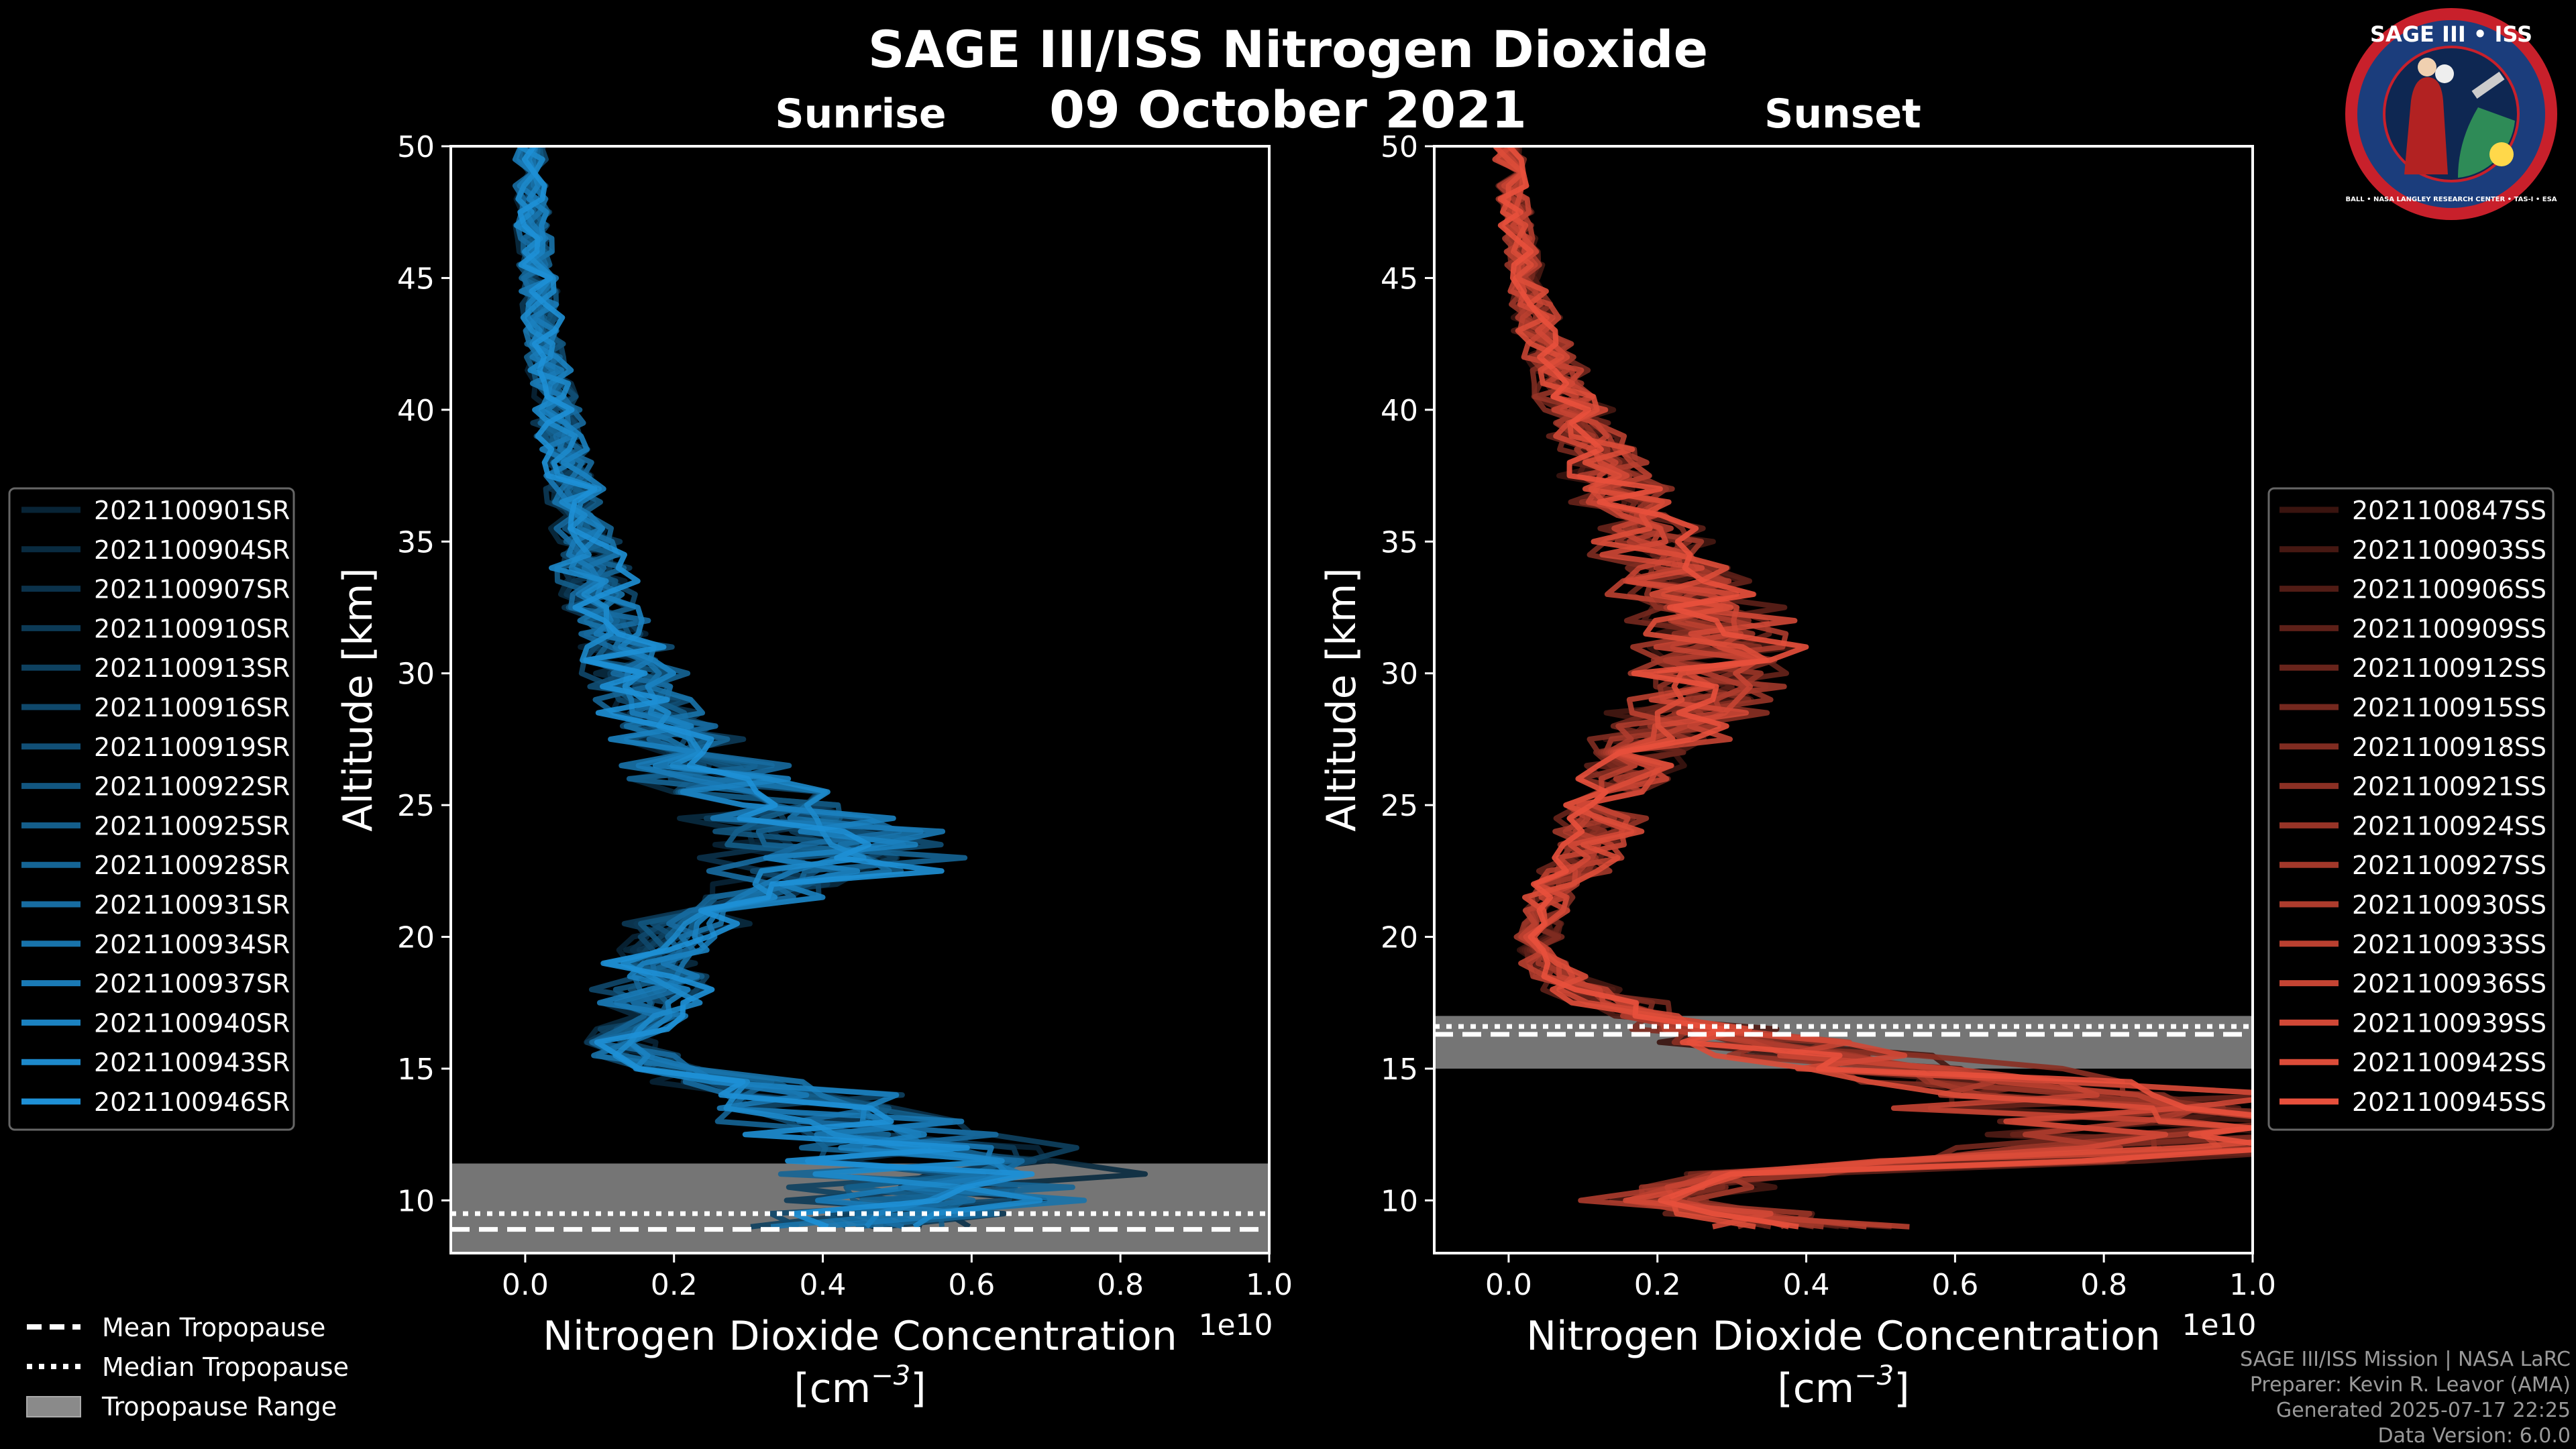 Image resolution: width=2576 pixels, height=1449 pixels. What do you see at coordinates (1843, 1336) in the screenshot?
I see `x-axis-label: Nitrogen Dioxide Concentration` at bounding box center [1843, 1336].